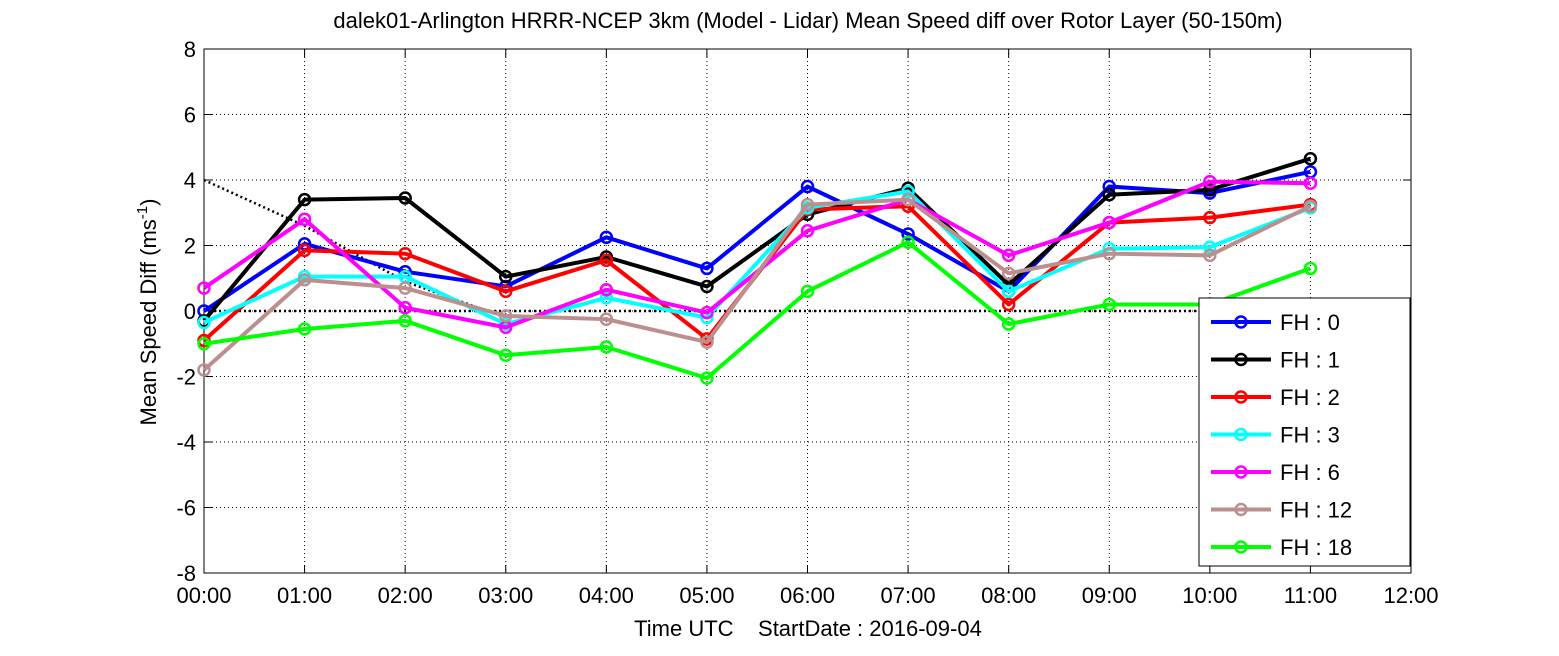 This screenshot has width=1559, height=656. What do you see at coordinates (1310, 322) in the screenshot?
I see `legend-label-0: FH : 0` at bounding box center [1310, 322].